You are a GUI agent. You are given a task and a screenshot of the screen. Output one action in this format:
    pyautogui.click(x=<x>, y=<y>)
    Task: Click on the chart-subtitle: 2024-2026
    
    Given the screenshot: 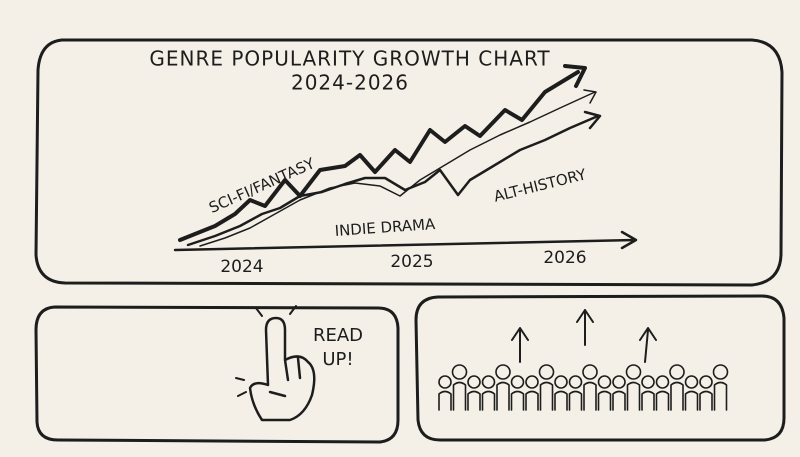 What is the action you would take?
    pyautogui.click(x=350, y=83)
    